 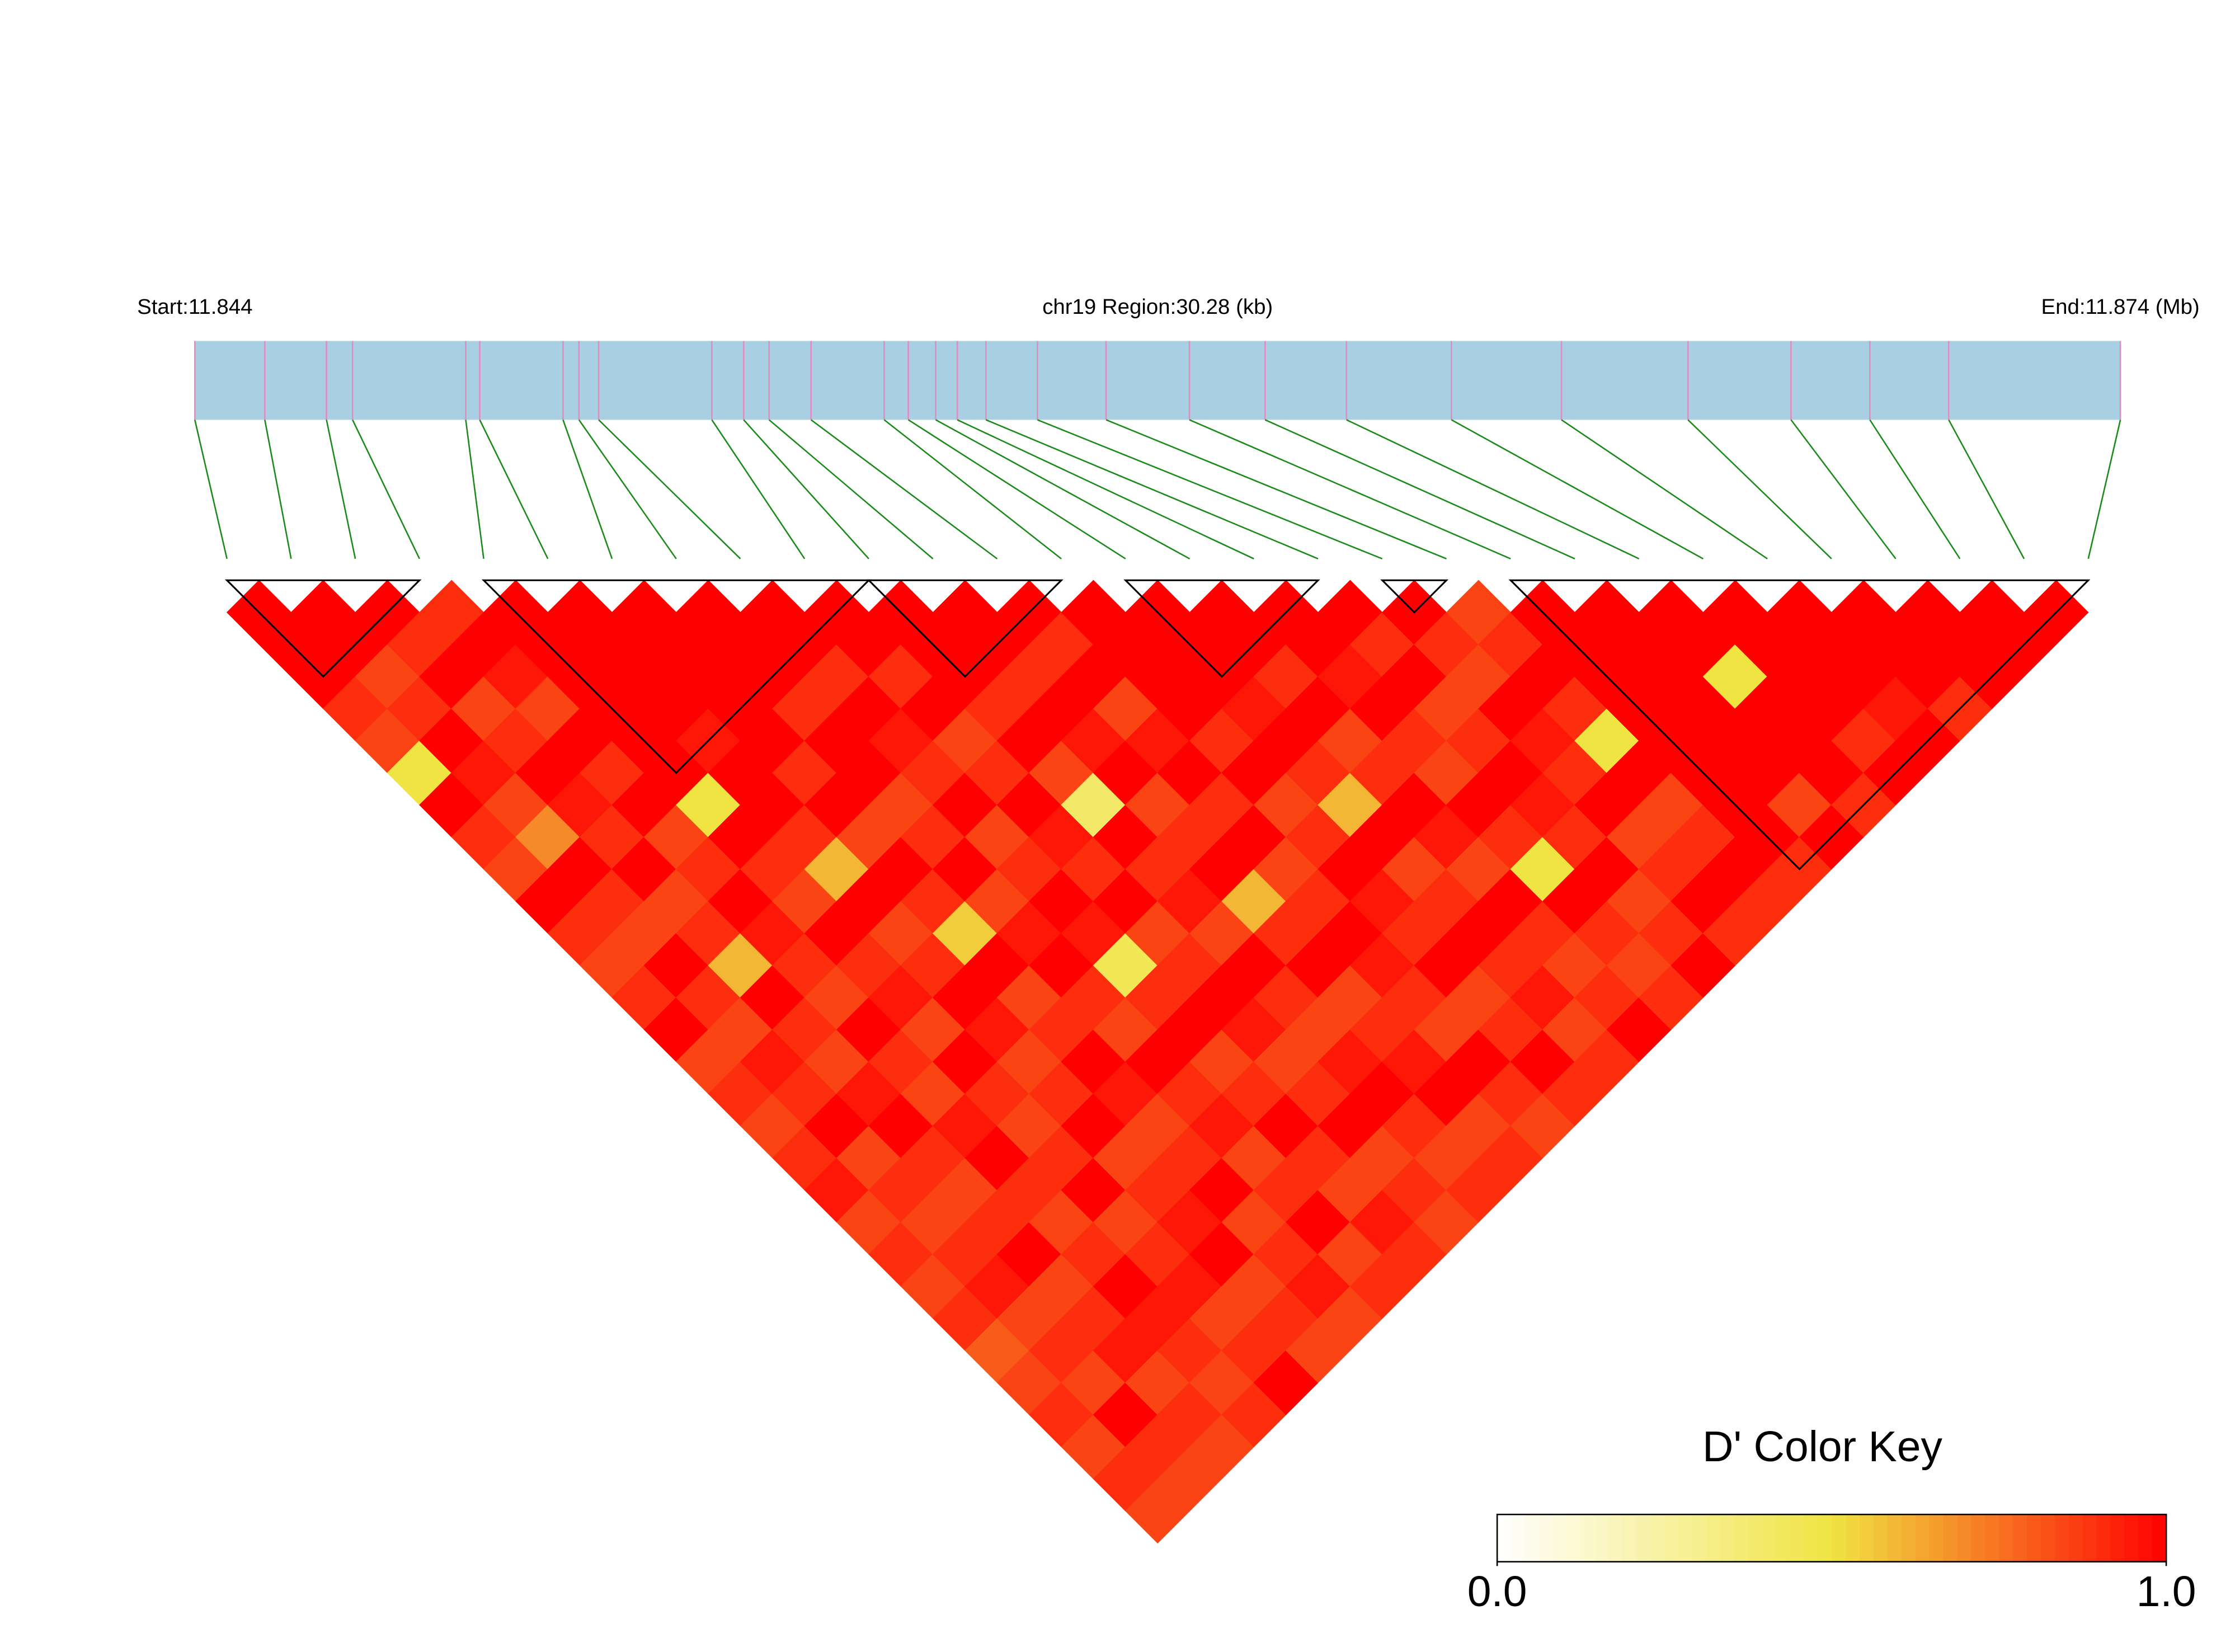 I want to click on colorkey-frame, so click(x=1831, y=1537).